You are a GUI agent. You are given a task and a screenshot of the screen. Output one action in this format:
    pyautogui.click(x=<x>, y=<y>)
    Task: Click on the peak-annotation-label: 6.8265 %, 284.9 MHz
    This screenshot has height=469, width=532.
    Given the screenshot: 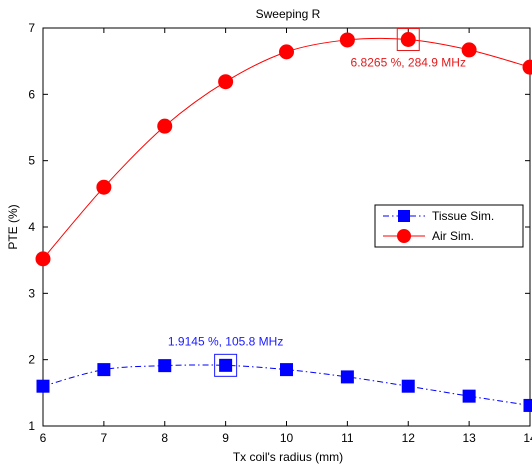 What is the action you would take?
    pyautogui.click(x=408, y=63)
    